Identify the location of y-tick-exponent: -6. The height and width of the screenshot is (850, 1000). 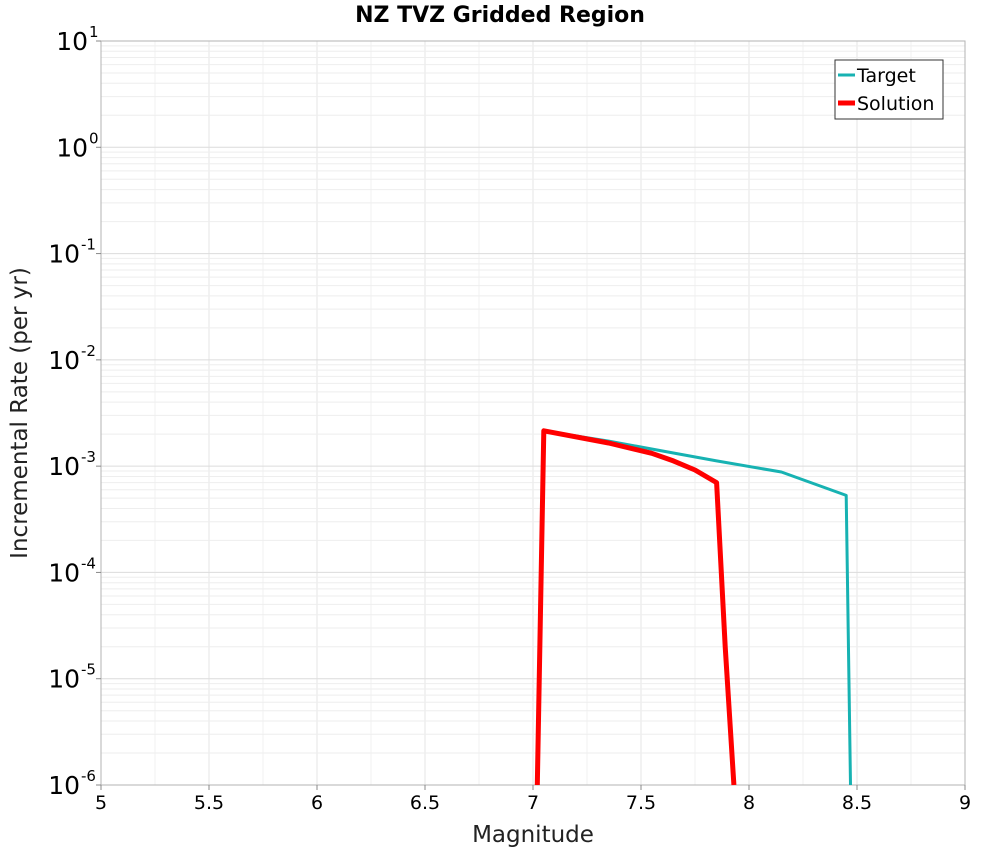
(88, 776).